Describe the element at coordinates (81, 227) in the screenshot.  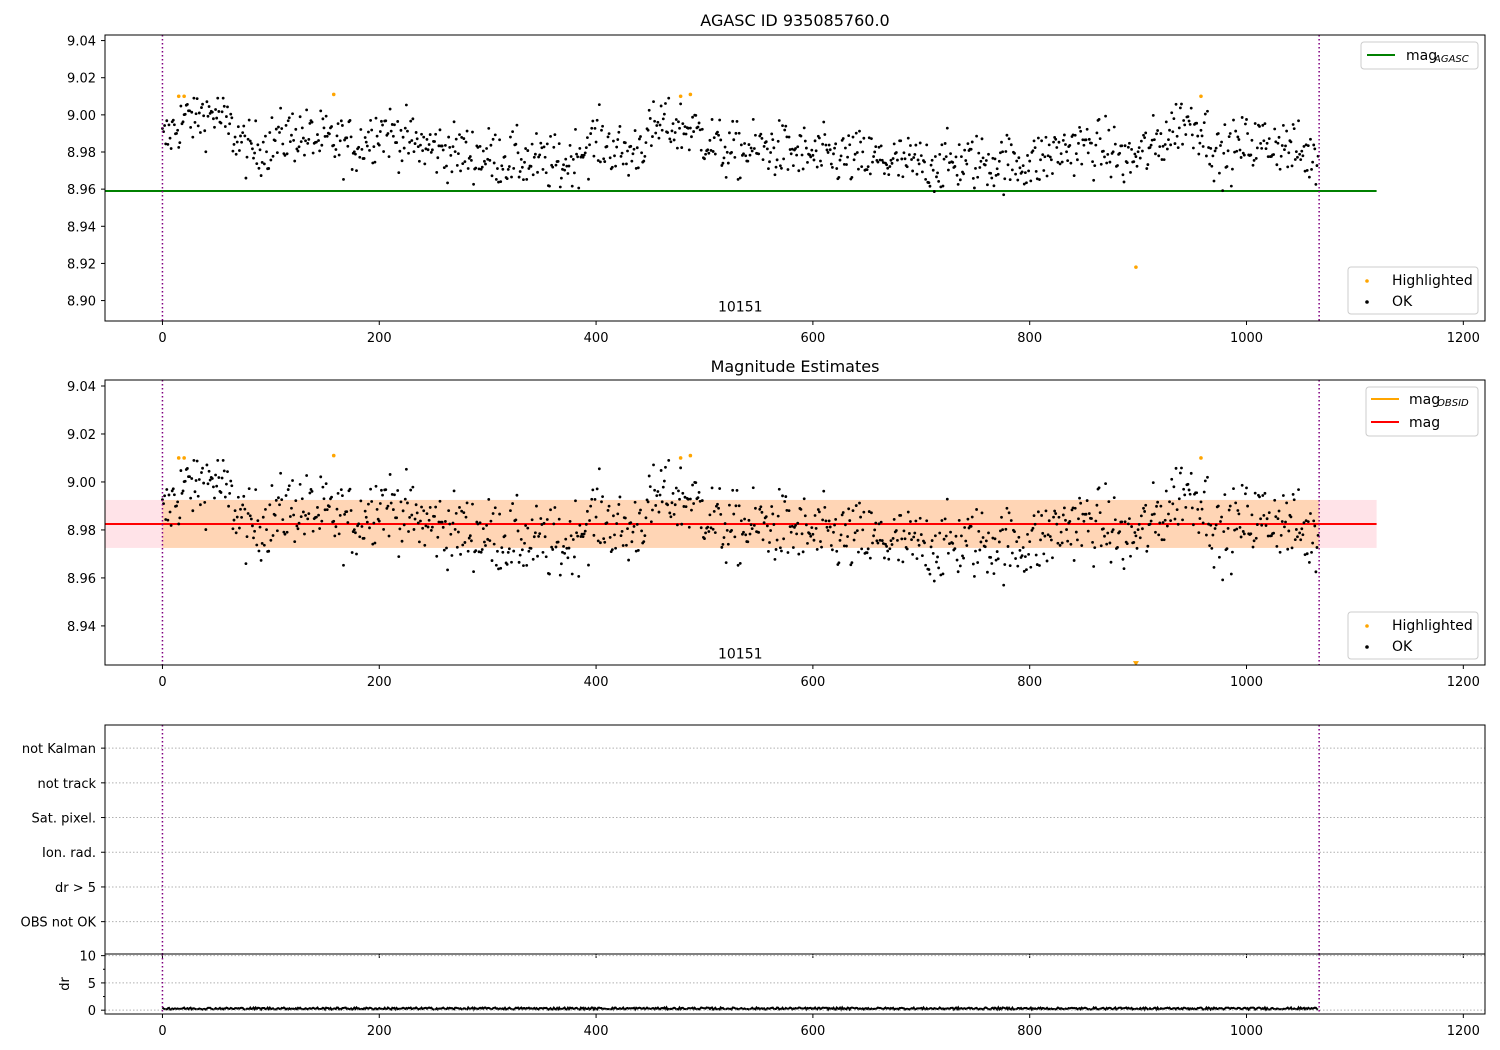
I see `y-tick-label: 8.94` at that location.